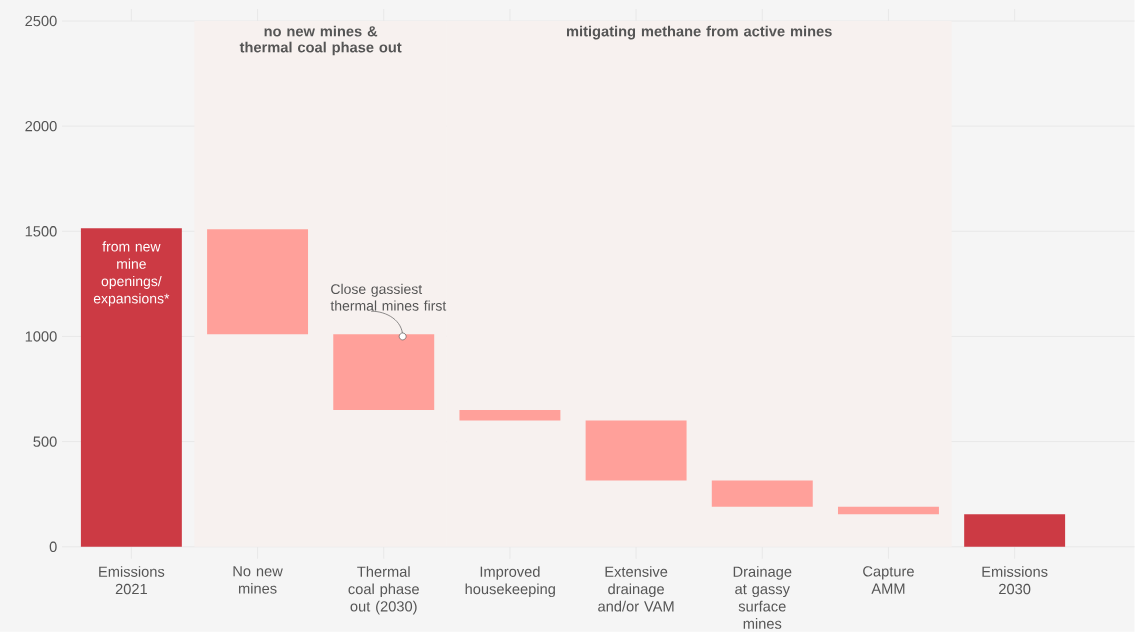  I want to click on band-label: mitigating methane from active mines, so click(699, 32).